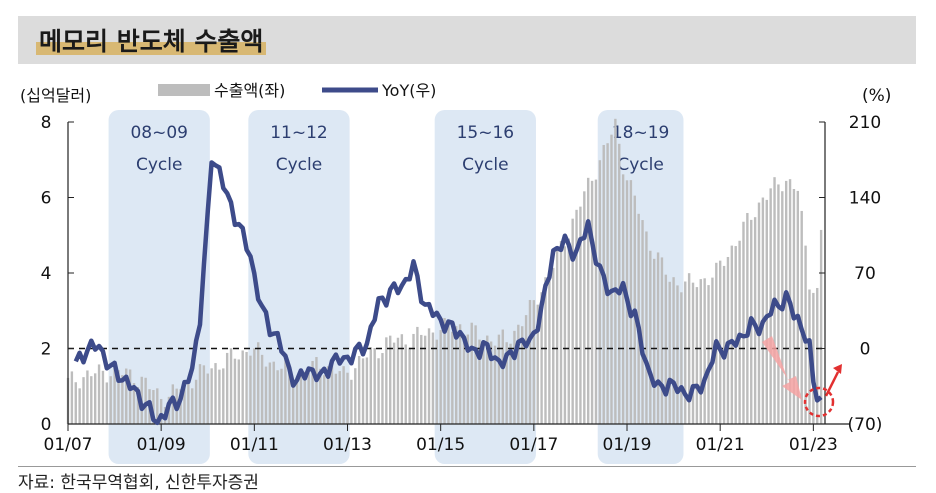 The height and width of the screenshot is (493, 936). What do you see at coordinates (467, 466) in the screenshot?
I see `source-divider` at bounding box center [467, 466].